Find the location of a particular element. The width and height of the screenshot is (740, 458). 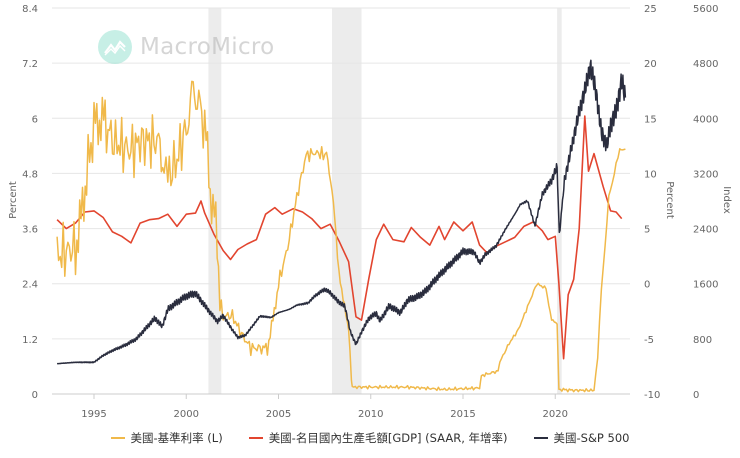

middle-axis: -10 -5 0 5 10 15 20 25 is located at coordinates (652, 202).